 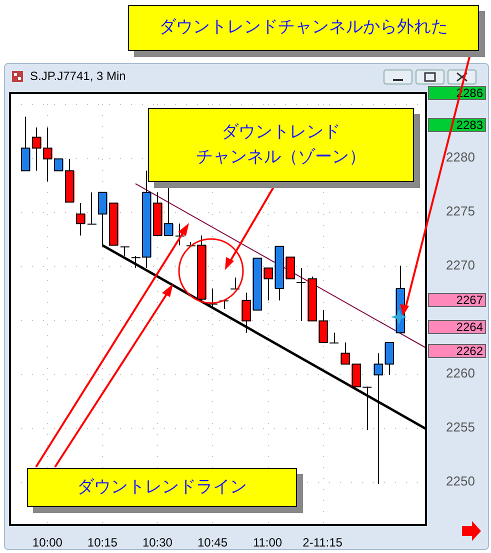 I want to click on annotation: ダウントレンド, so click(x=281, y=132).